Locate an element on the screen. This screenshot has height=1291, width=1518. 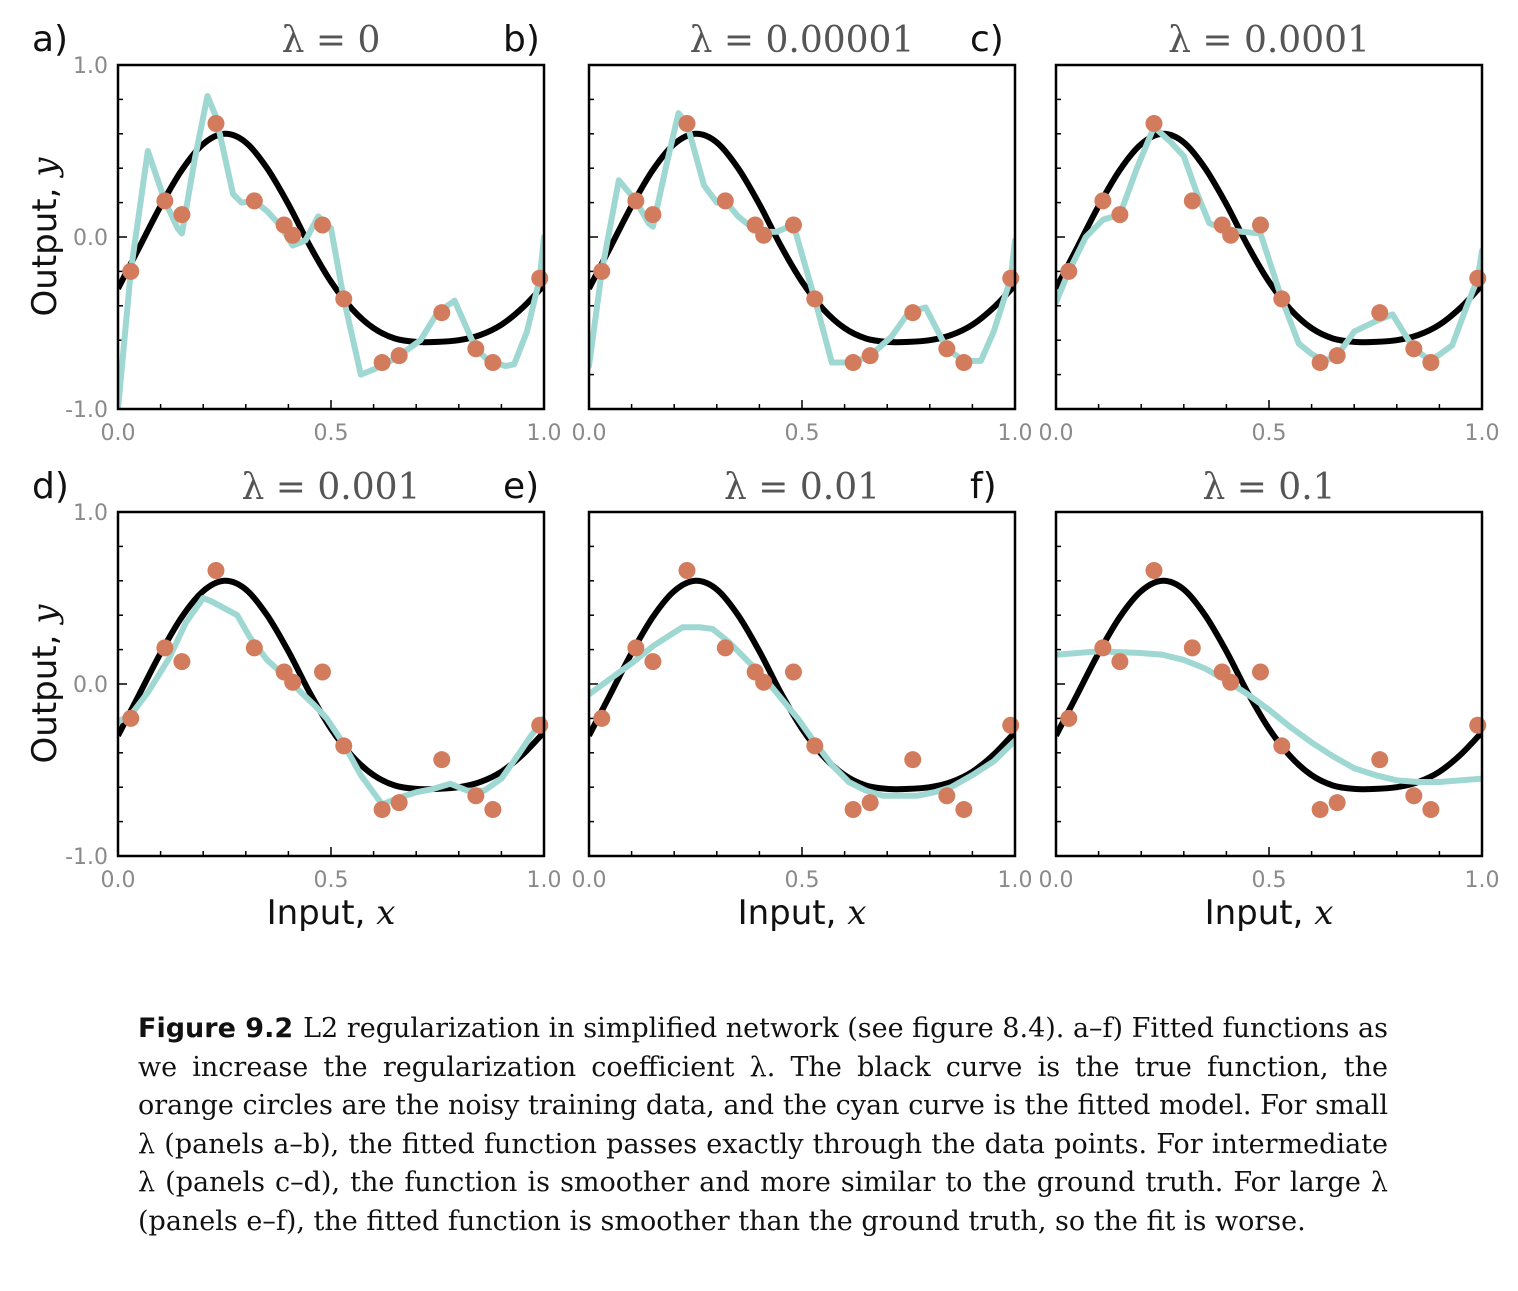
panel-letter: c) is located at coordinates (987, 39).